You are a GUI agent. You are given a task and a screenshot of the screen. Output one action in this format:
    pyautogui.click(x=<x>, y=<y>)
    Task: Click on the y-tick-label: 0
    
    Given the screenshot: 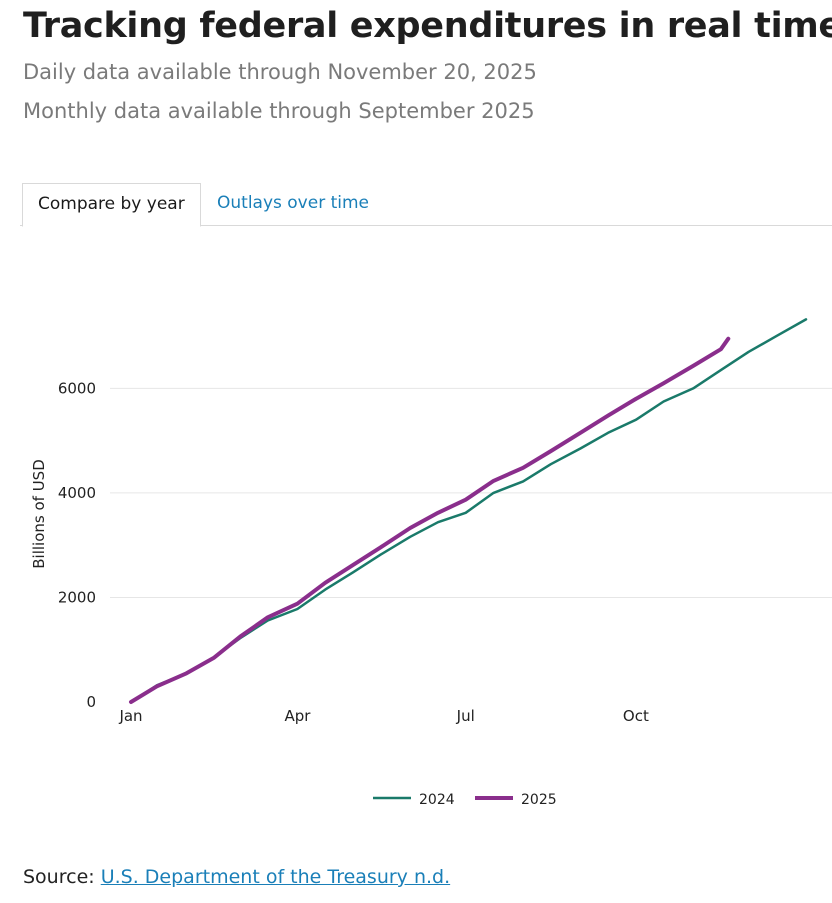 What is the action you would take?
    pyautogui.click(x=91, y=702)
    